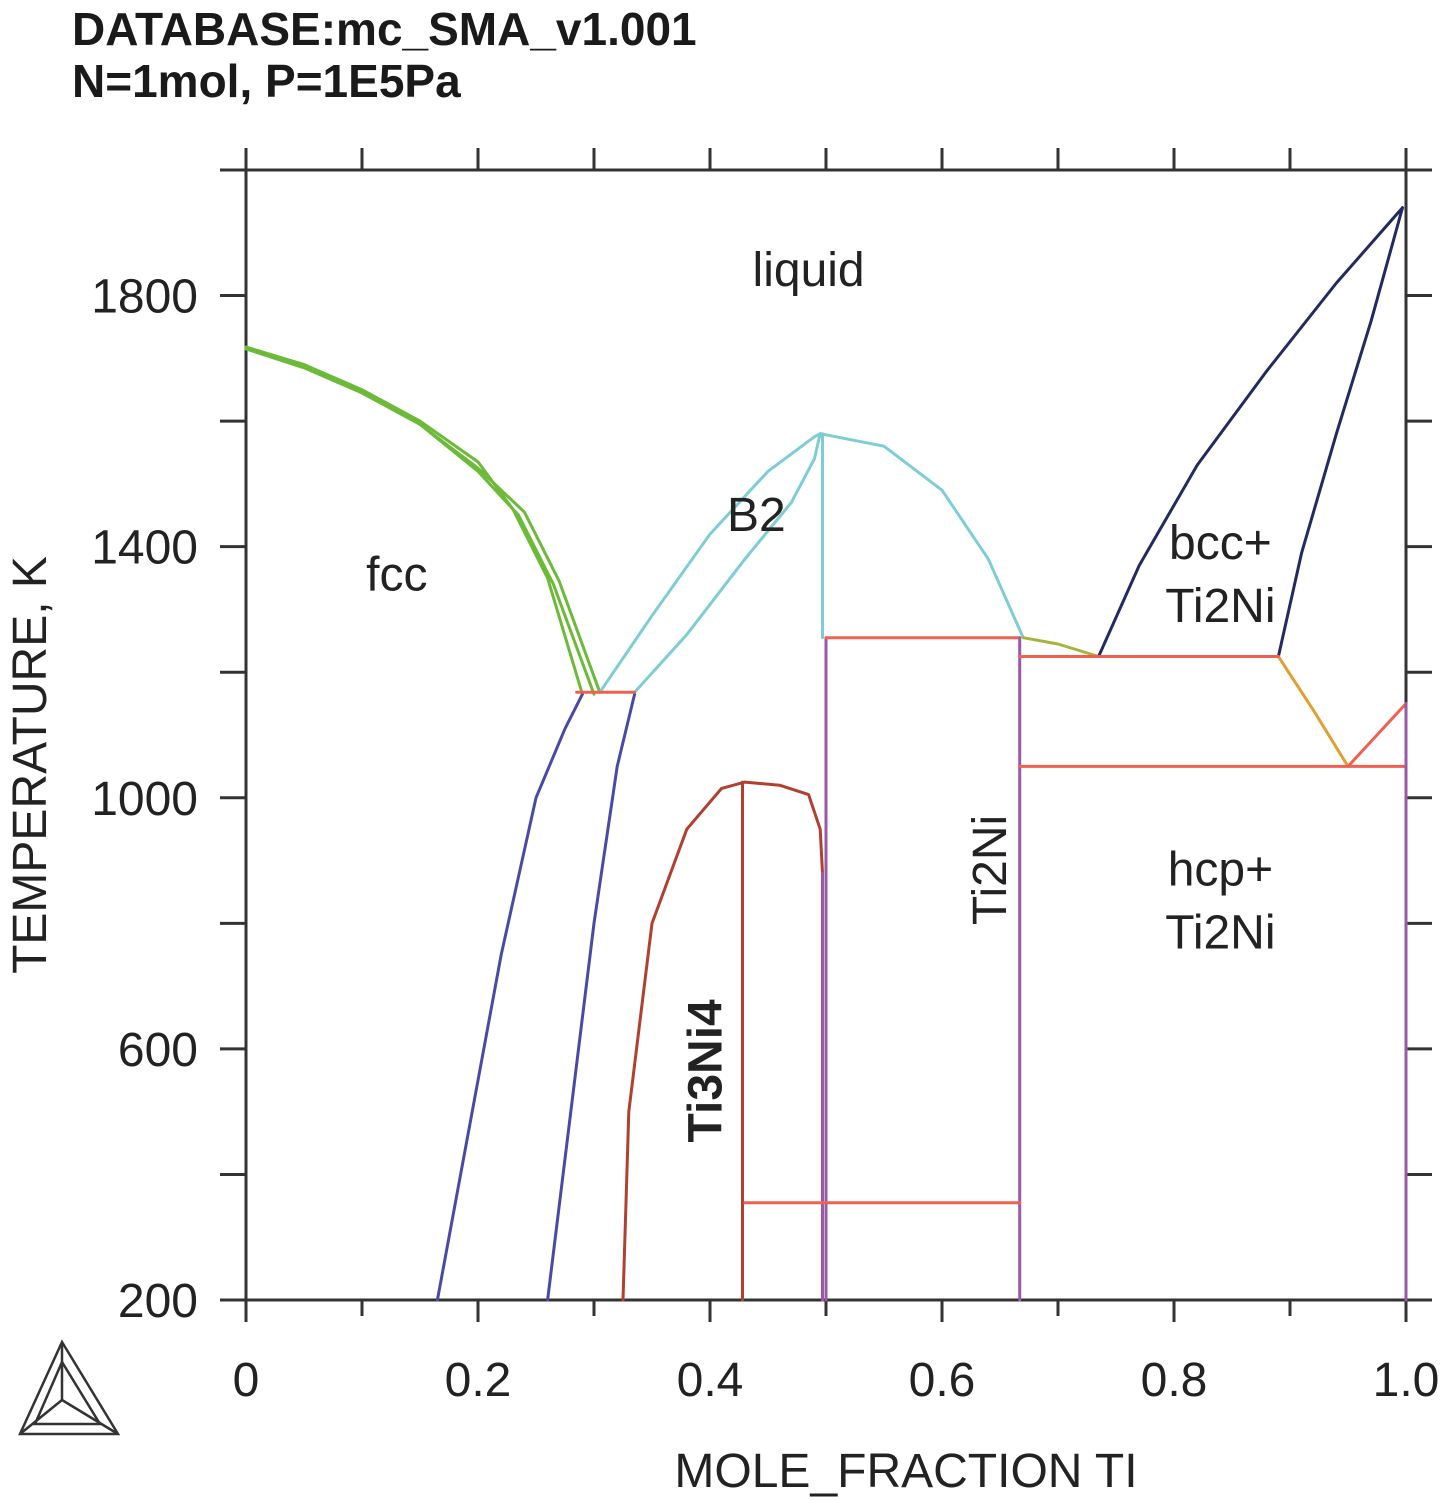  Describe the element at coordinates (246, 1380) in the screenshot. I see `x-tick-label: 0` at that location.